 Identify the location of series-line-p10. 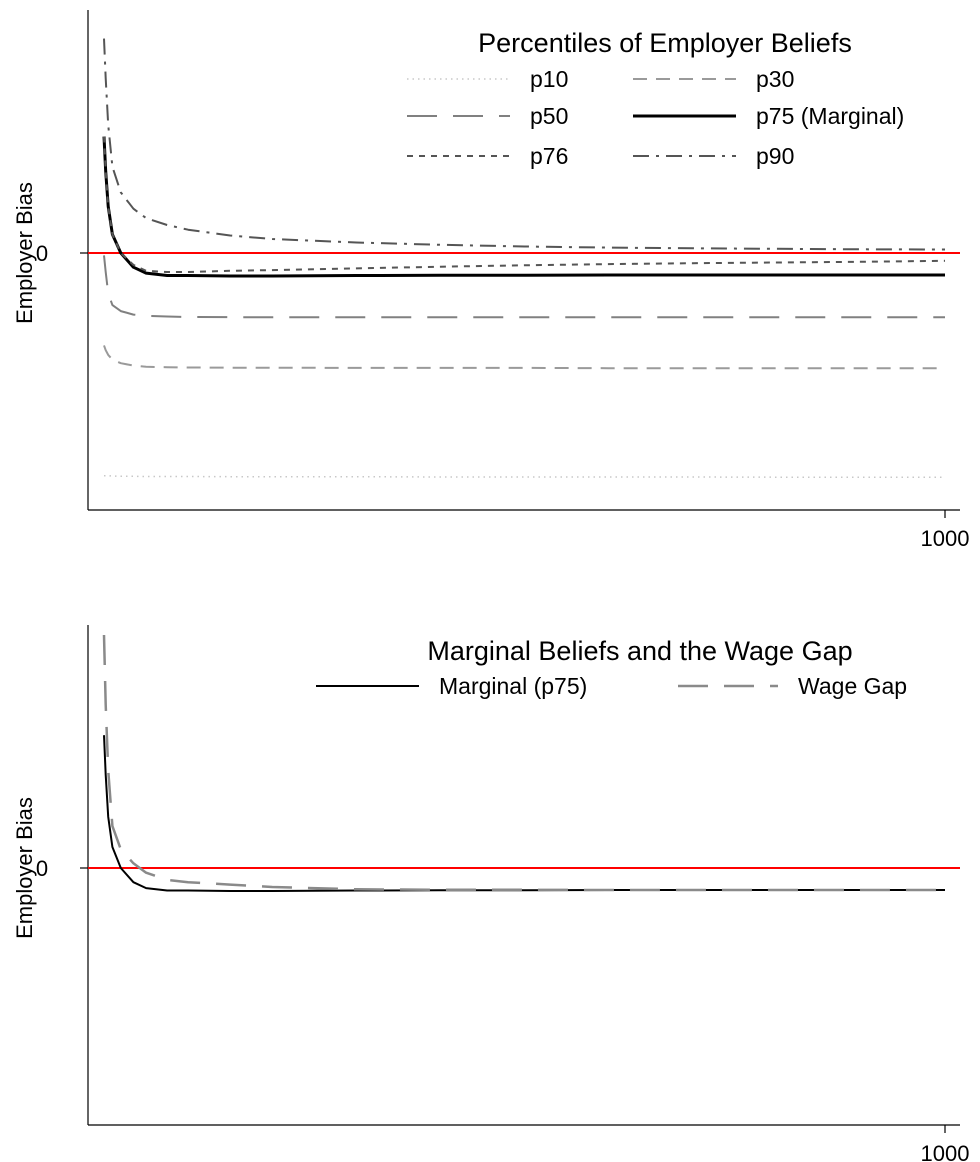
(524, 476).